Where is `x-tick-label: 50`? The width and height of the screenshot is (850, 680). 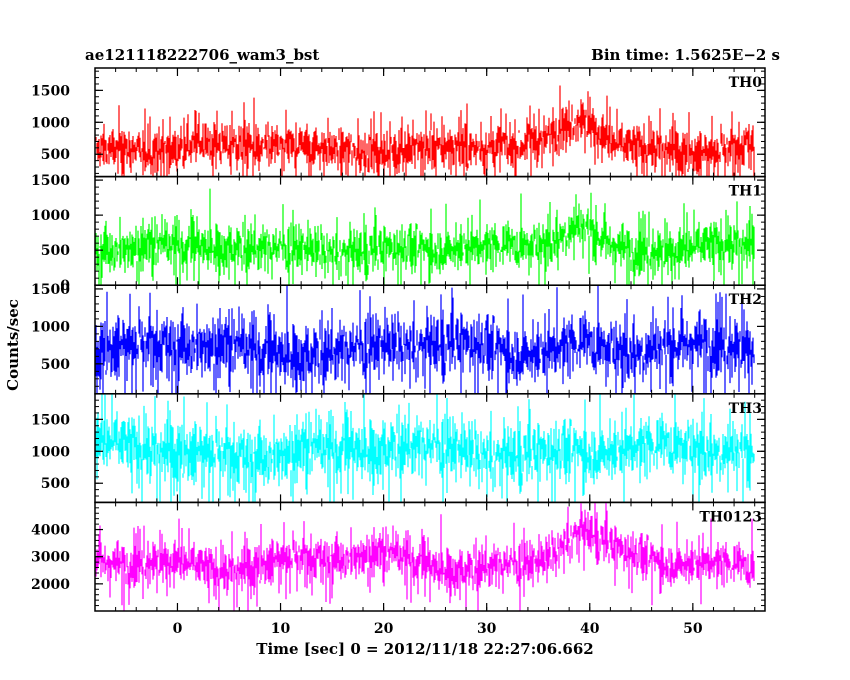 x-tick-label: 50 is located at coordinates (693, 629).